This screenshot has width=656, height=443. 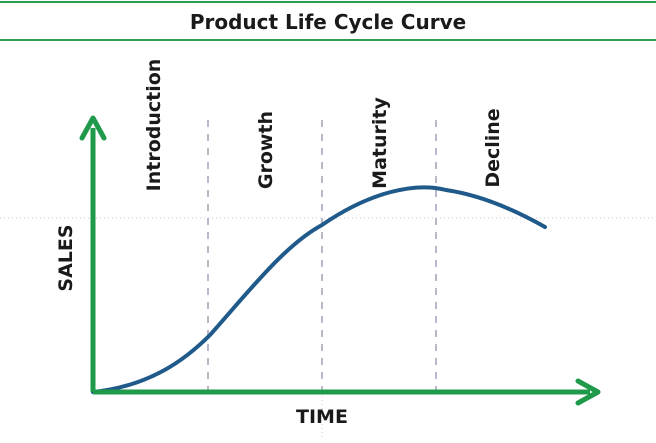 What do you see at coordinates (66, 257) in the screenshot?
I see `y-axis-label: SALES` at bounding box center [66, 257].